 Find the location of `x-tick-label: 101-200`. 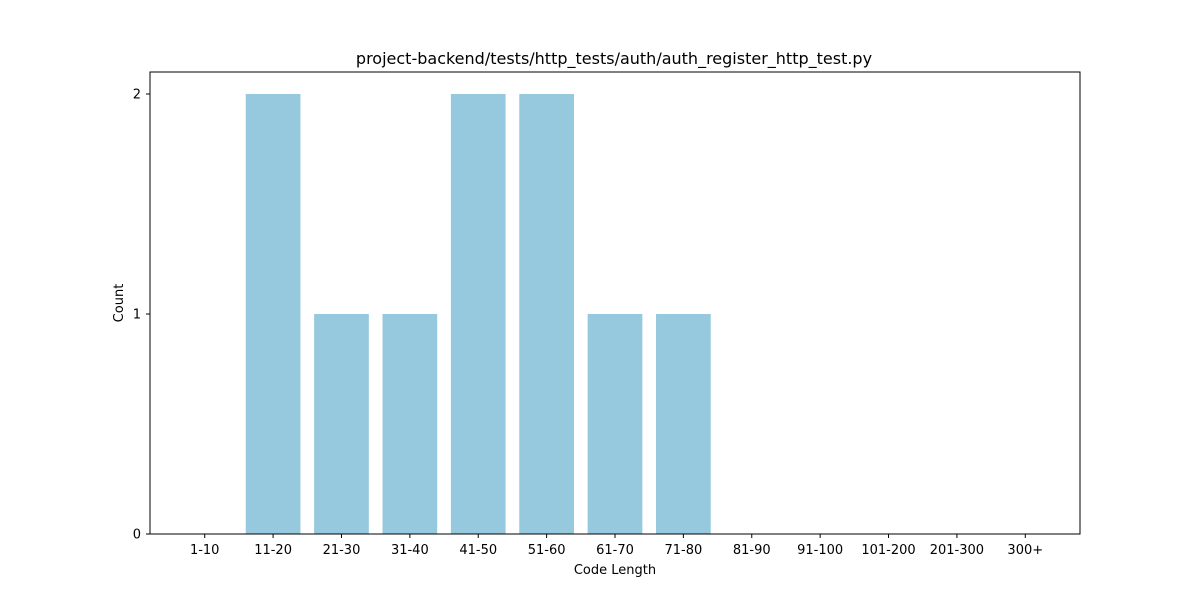

x-tick-label: 101-200 is located at coordinates (888, 550).